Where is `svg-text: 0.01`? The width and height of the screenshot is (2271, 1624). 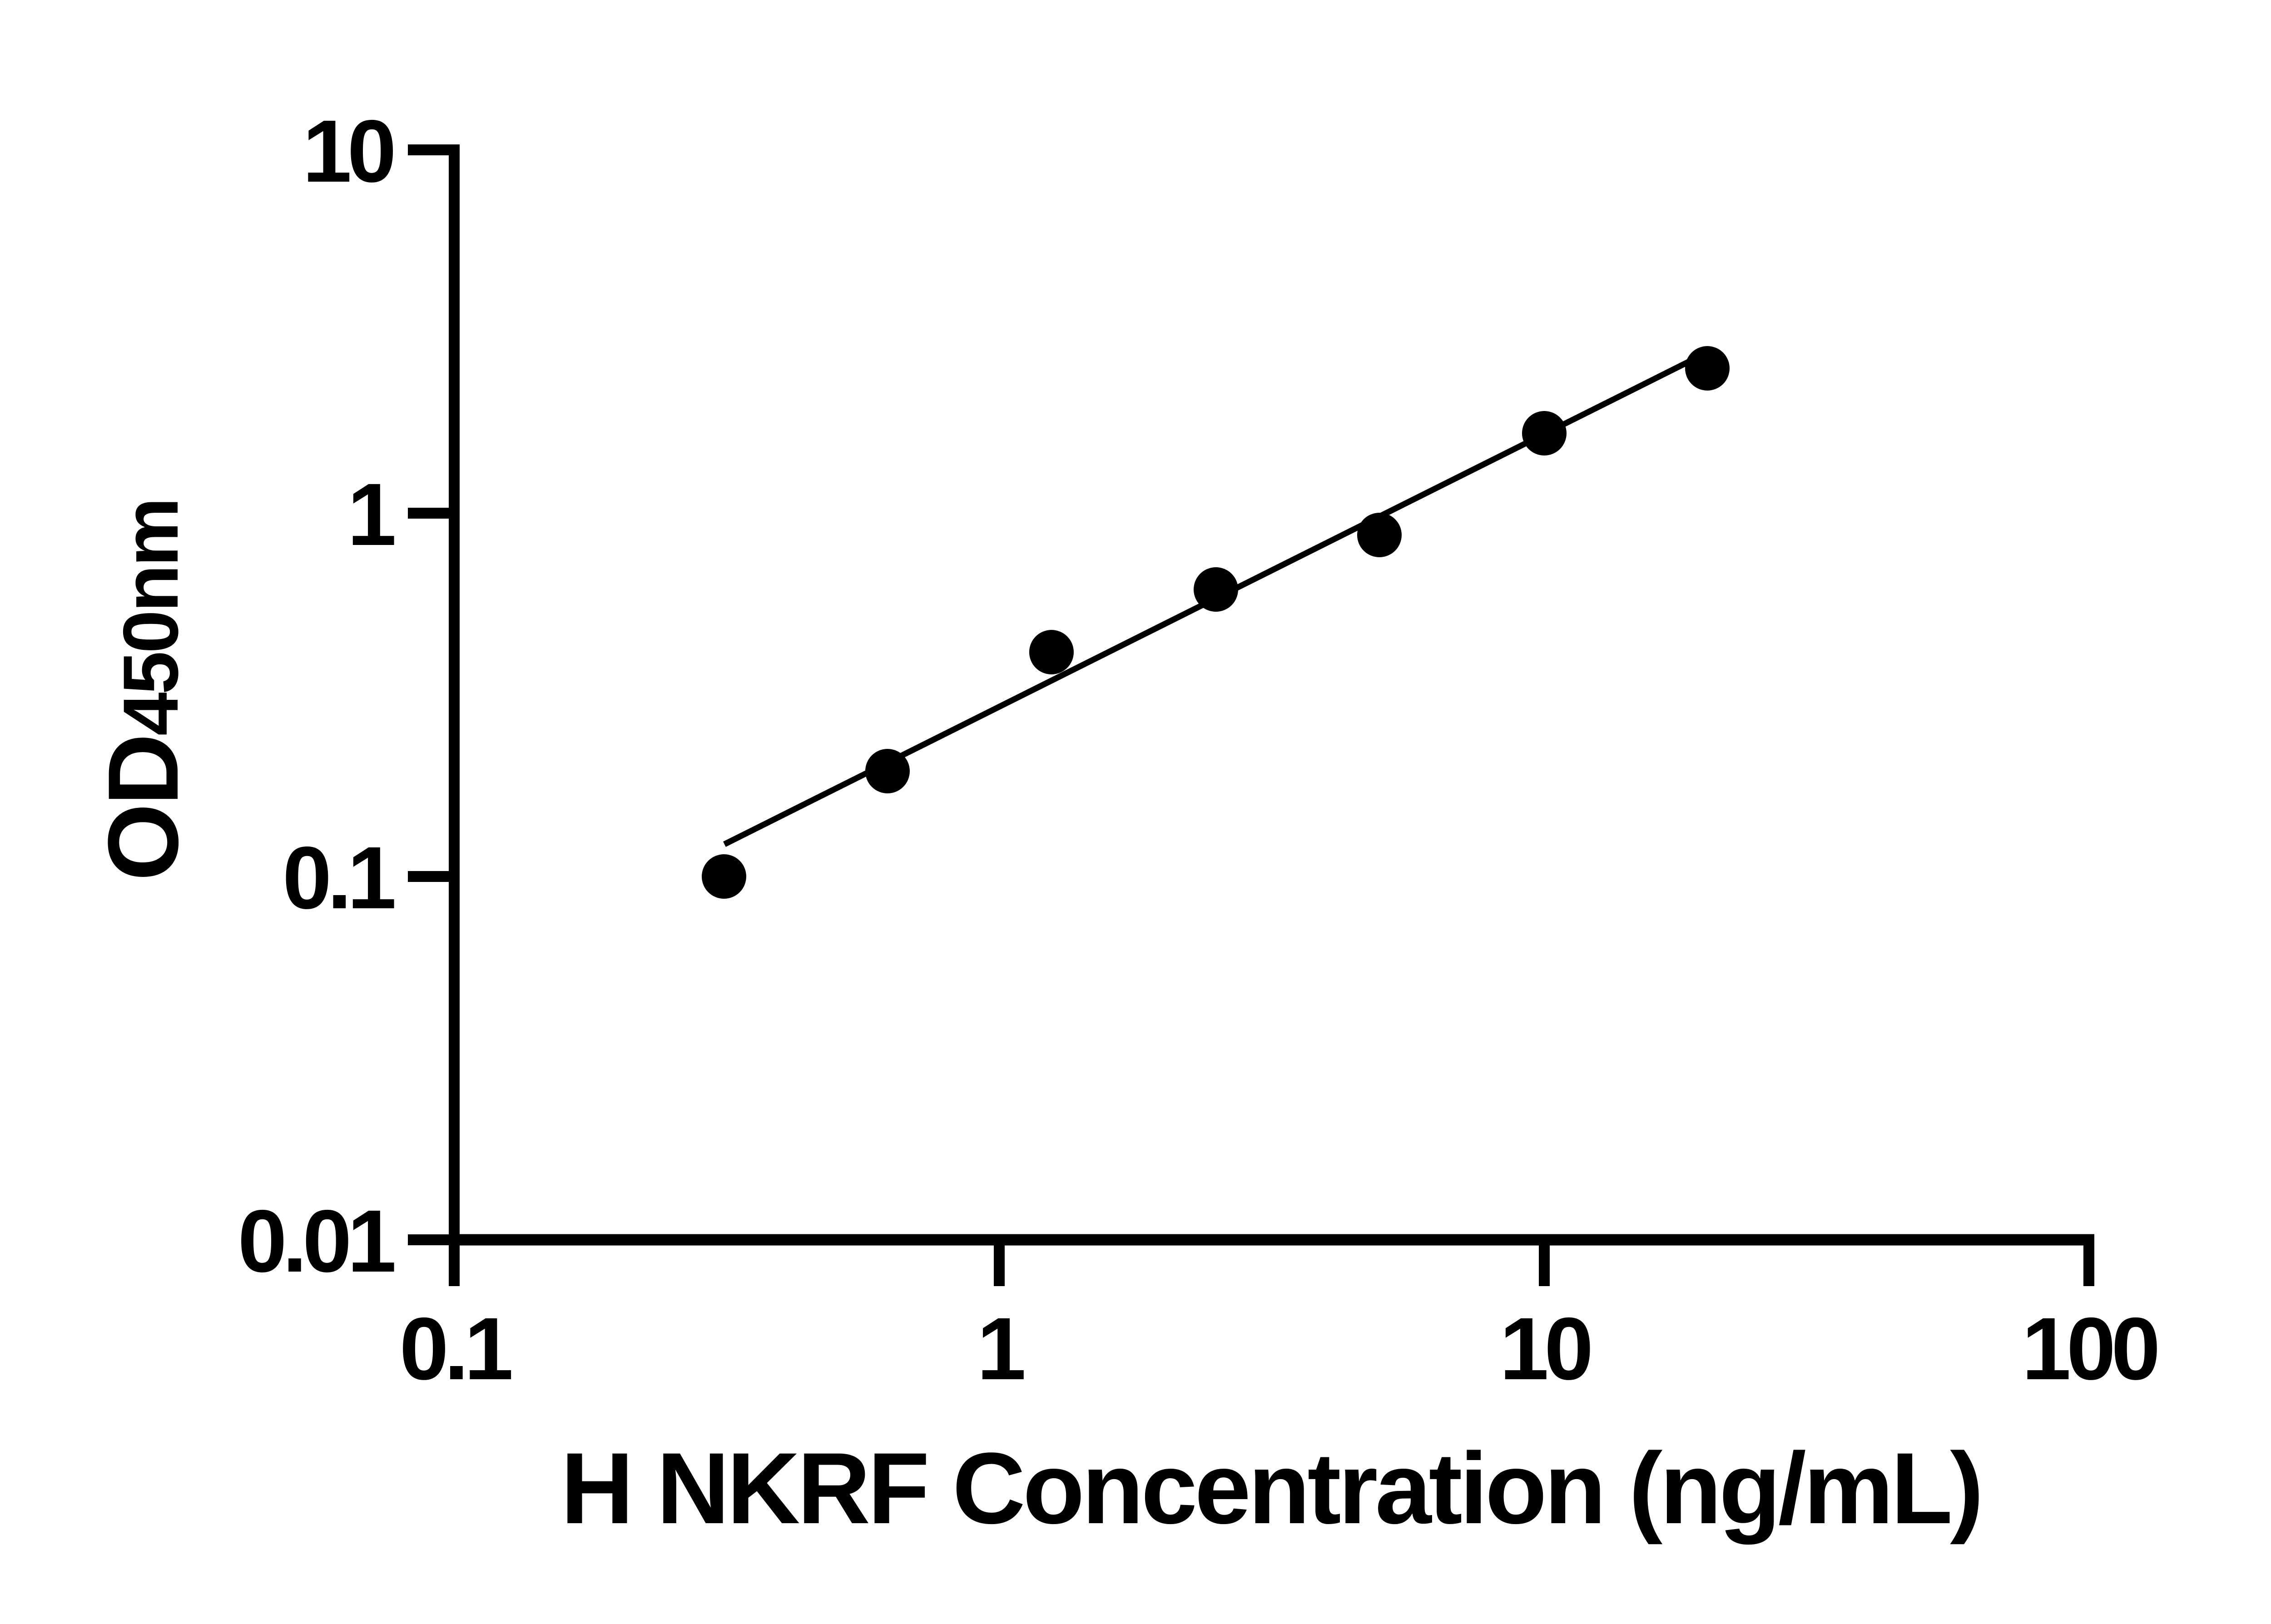
svg-text: 0.01 is located at coordinates (316, 1241).